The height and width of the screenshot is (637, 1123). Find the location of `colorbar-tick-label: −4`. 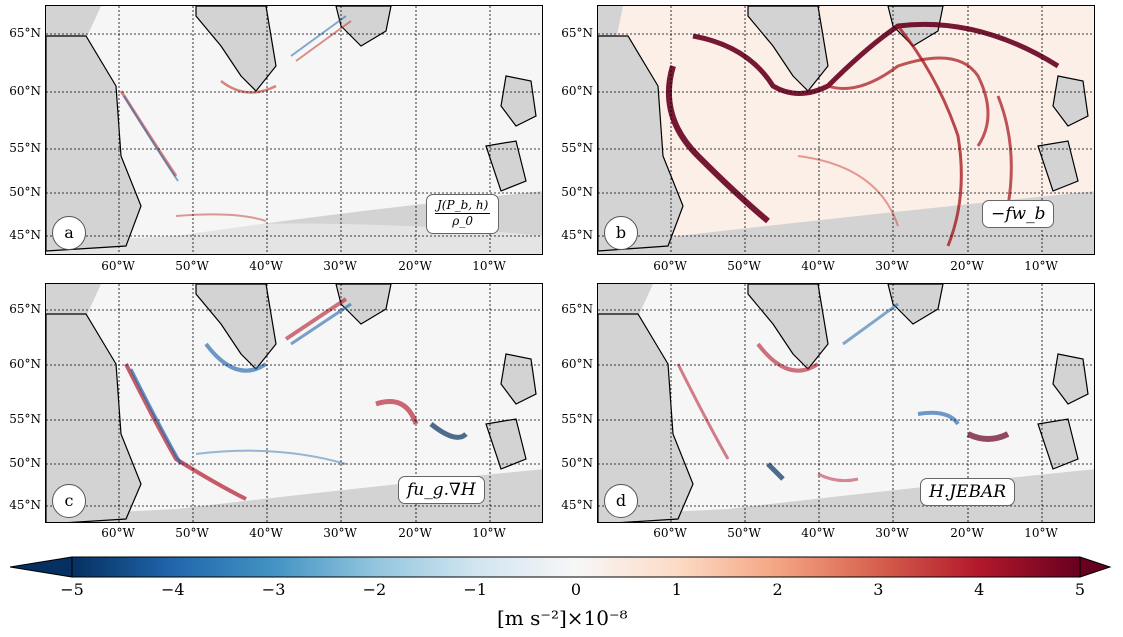

colorbar-tick-label: −4 is located at coordinates (173, 589).